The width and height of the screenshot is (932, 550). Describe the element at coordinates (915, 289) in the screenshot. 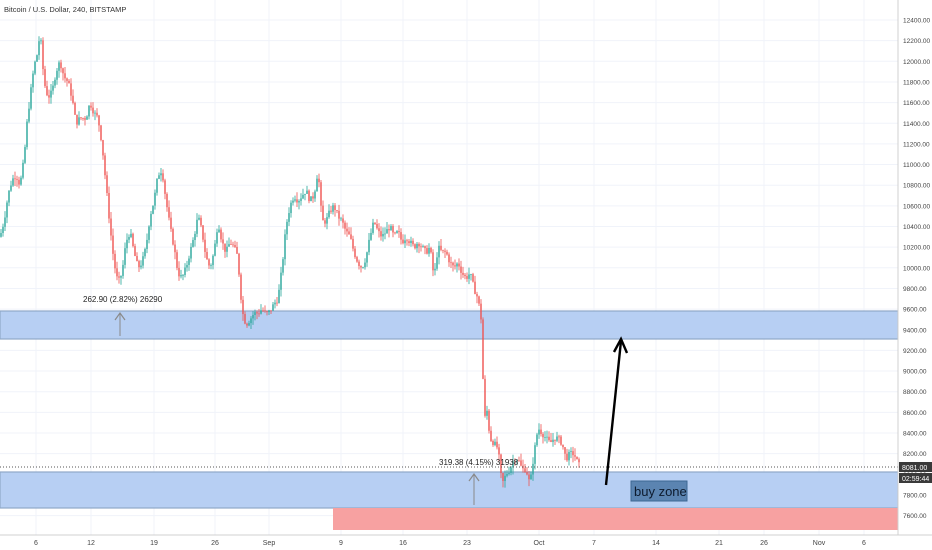

I see `price-tick-label: 9800.00` at that location.